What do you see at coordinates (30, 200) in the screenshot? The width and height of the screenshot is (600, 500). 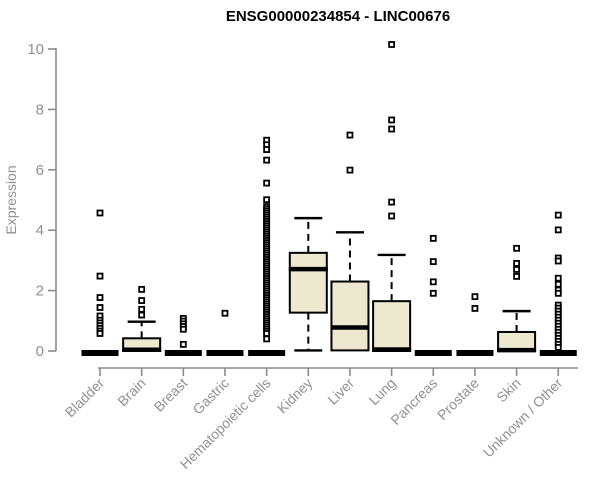 I see `y-axis: 0 2 4 6 8 10 Expression` at bounding box center [30, 200].